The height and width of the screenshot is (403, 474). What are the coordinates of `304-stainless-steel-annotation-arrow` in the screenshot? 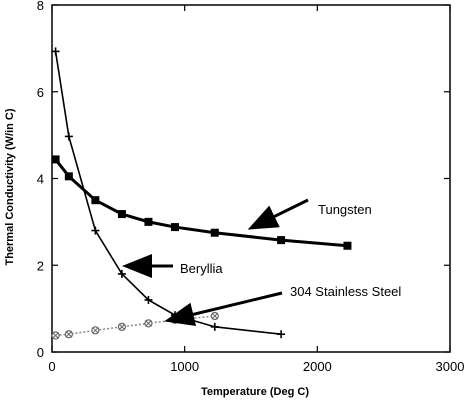 It's located at (223, 309).